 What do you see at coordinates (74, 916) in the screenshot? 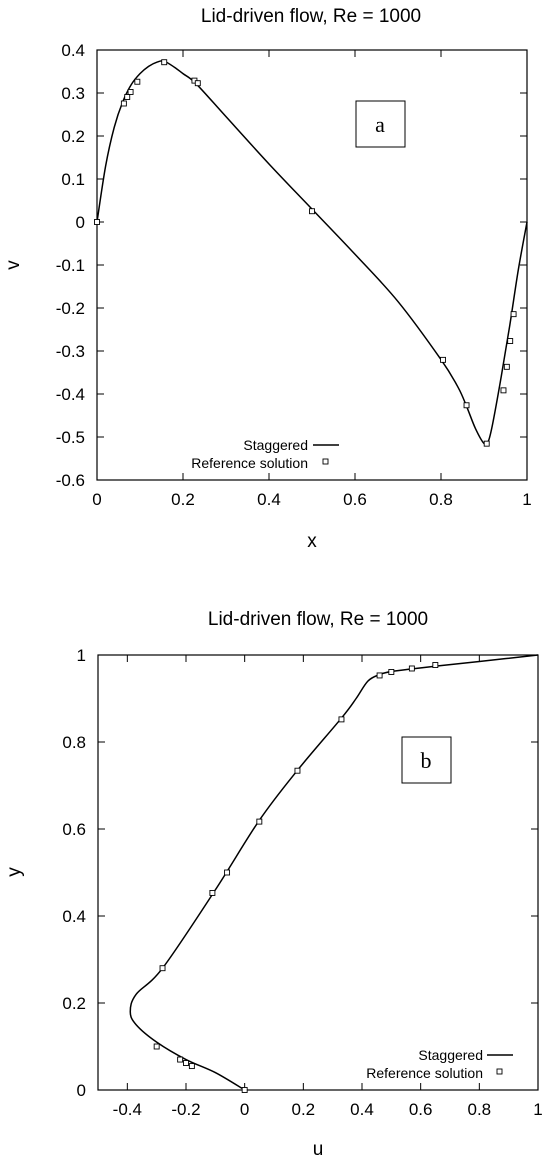
I see `chart-b-ytick-label: 0.4` at bounding box center [74, 916].